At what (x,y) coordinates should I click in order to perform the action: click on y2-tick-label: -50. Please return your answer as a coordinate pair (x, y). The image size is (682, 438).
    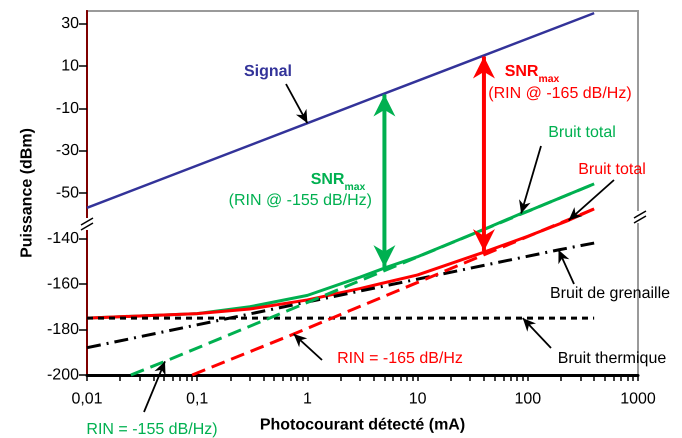
    Looking at the image, I should click on (68, 193).